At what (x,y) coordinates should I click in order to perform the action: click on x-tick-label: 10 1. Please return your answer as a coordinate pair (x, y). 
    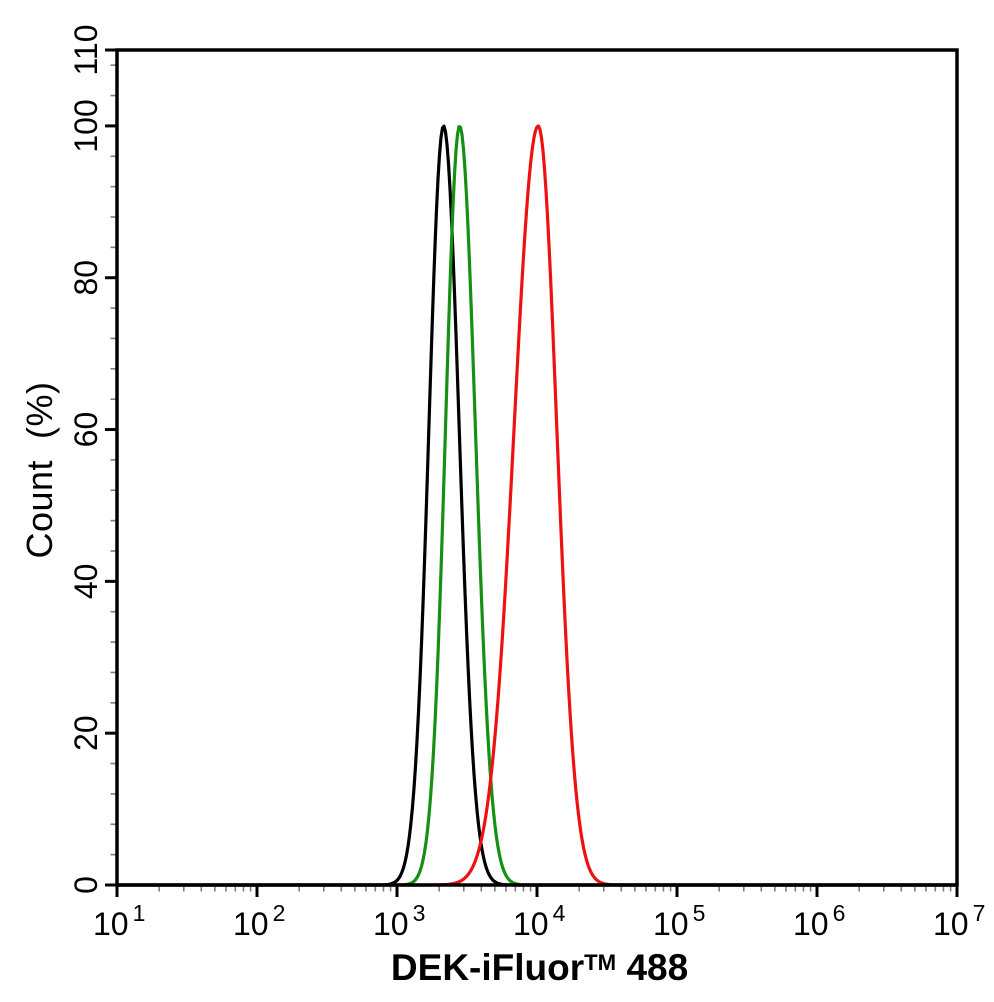
    Looking at the image, I should click on (119, 921).